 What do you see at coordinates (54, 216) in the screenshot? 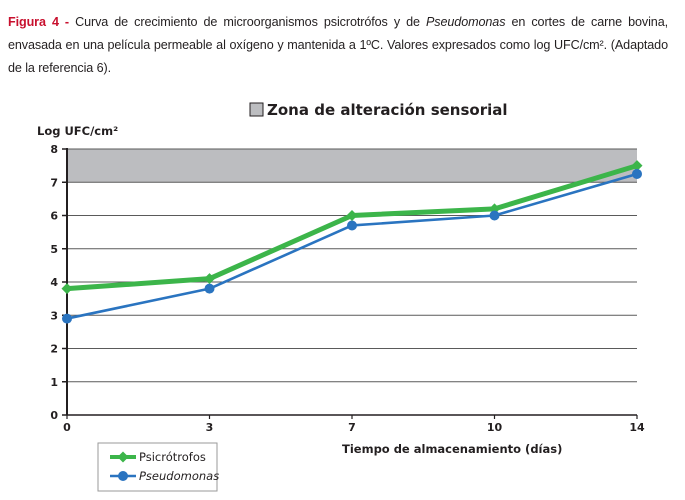
I see `y-tick-label: 6` at bounding box center [54, 216].